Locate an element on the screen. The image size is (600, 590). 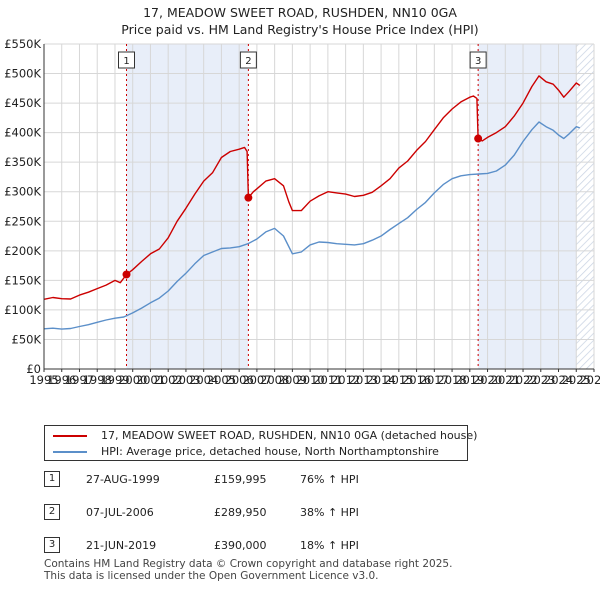
y-tick-label: £150K is located at coordinates (22, 280).